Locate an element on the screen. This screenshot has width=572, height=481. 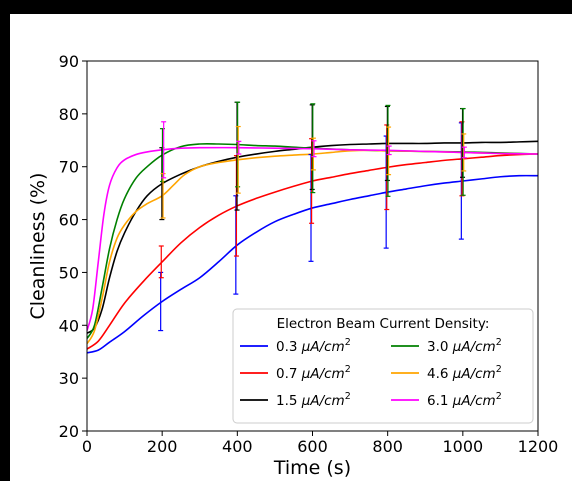
y-axis-title: Cleanliness (%) is located at coordinates (38, 246).